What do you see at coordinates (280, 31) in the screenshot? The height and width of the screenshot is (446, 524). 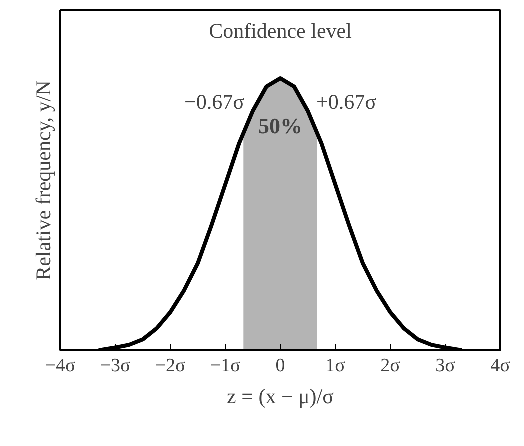 I see `text: Confidence level` at bounding box center [280, 31].